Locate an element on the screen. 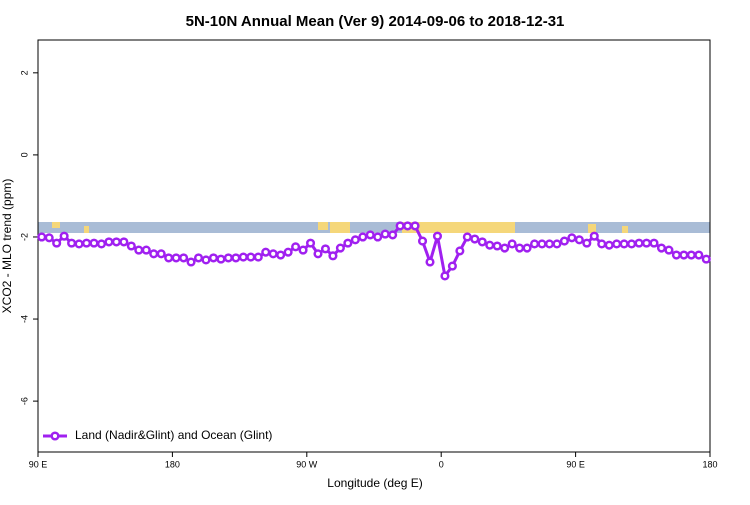 This screenshot has width=750, height=505. y-tick-label: 0 is located at coordinates (24, 154).